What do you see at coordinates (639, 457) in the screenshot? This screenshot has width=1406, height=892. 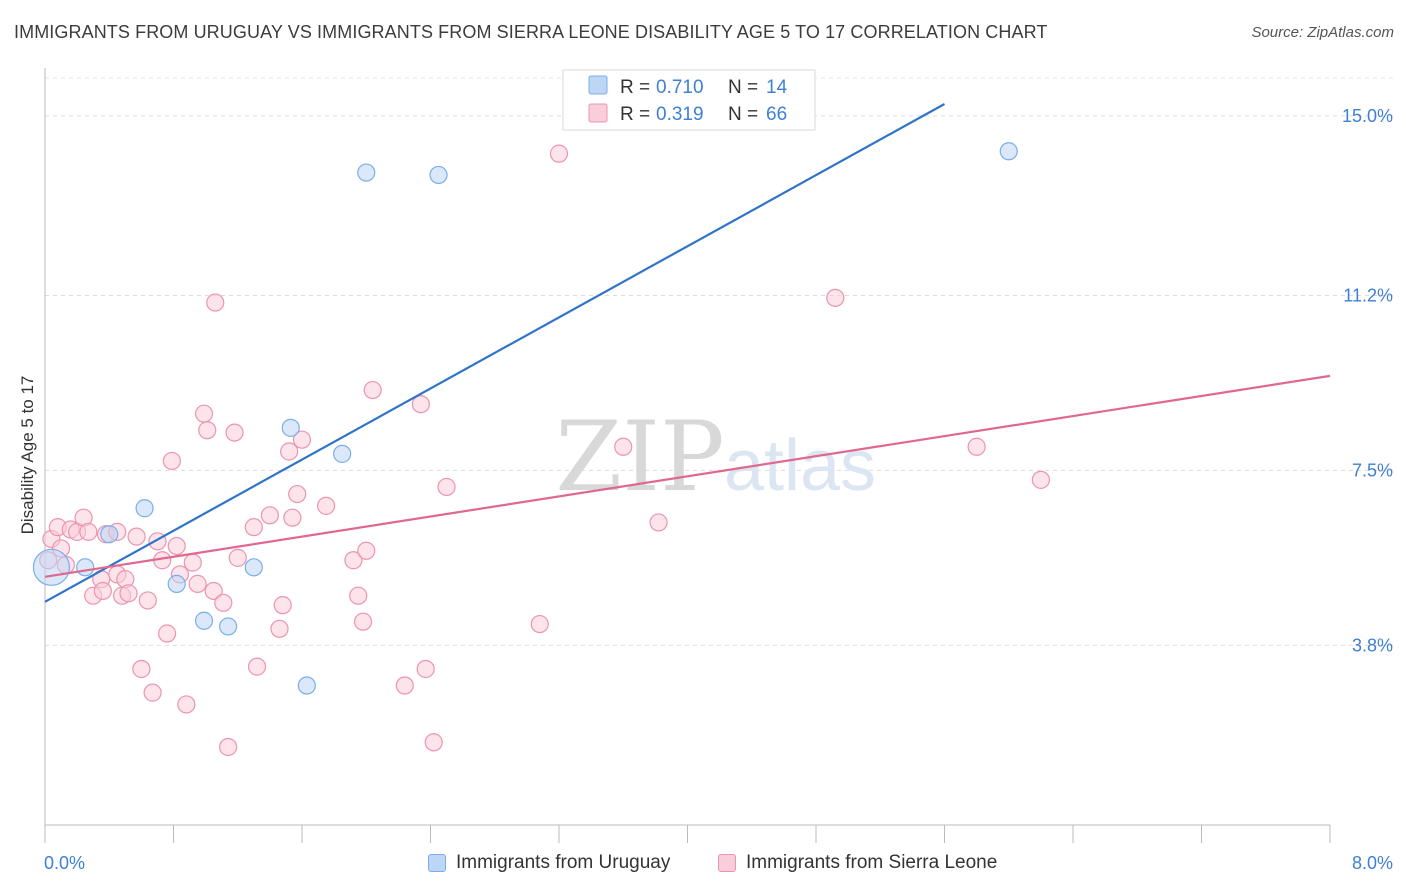 I see `watermark-zip: ZIP` at bounding box center [639, 457].